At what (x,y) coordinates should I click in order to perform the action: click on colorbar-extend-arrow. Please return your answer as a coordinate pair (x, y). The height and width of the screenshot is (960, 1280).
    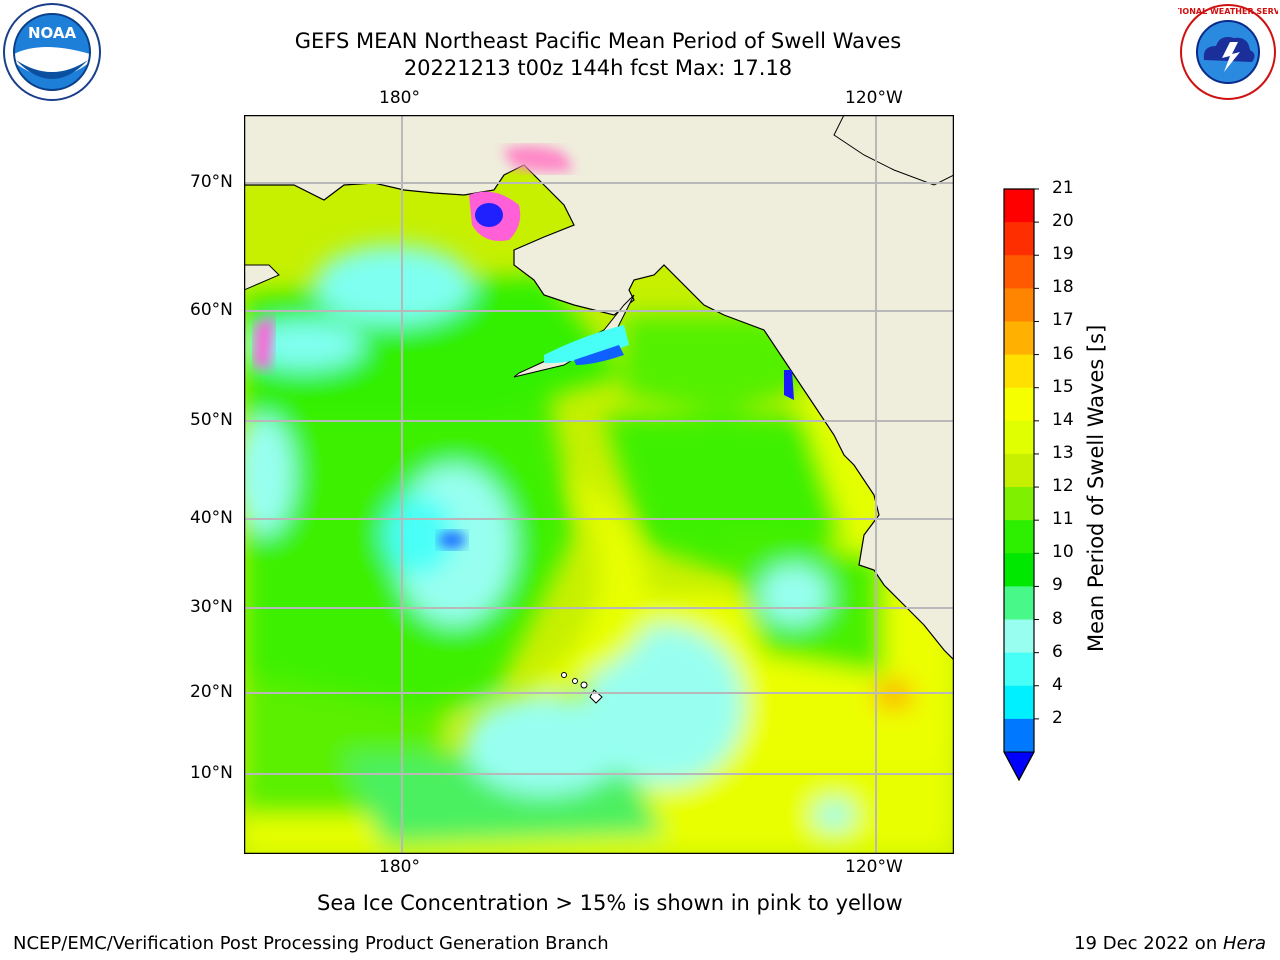
    Looking at the image, I should click on (1019, 766).